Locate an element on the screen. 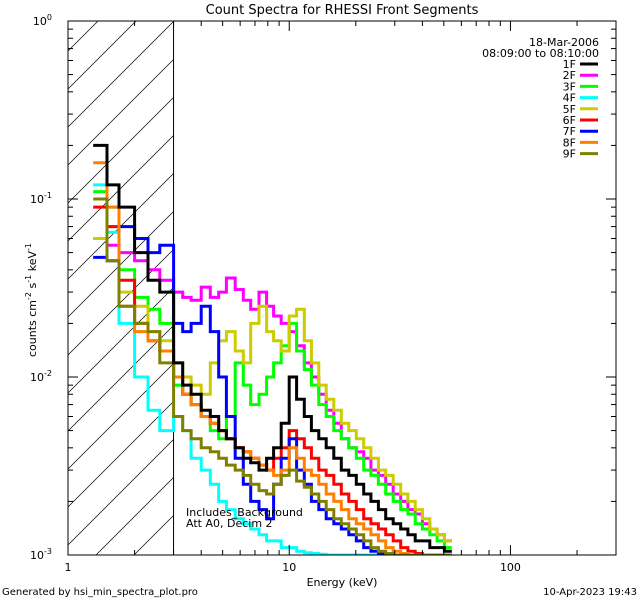 This screenshot has width=640, height=600. annotation-attenuator: Att A0, Decim 2 is located at coordinates (229, 523).